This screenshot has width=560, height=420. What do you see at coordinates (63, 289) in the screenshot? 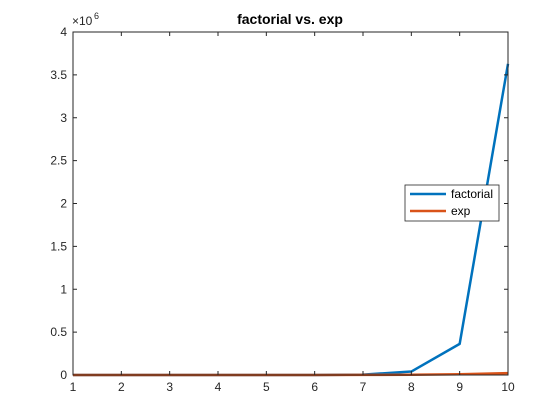
I see `y-tick-label: 1` at bounding box center [63, 289].